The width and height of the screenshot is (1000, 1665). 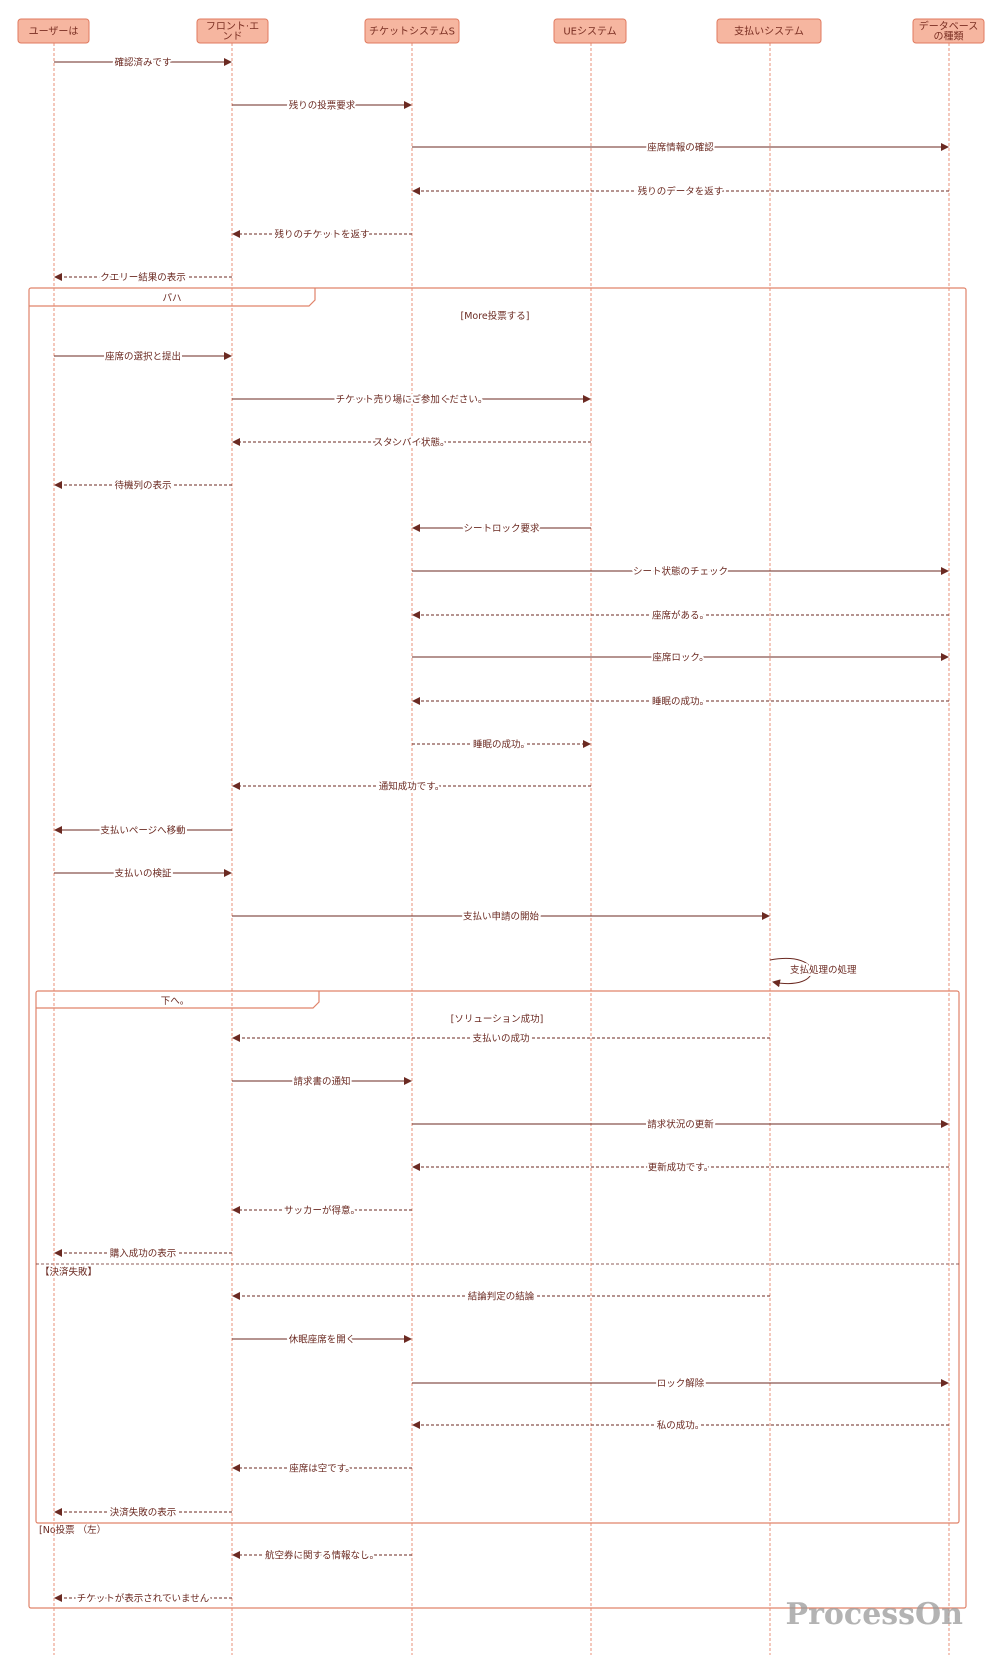 I want to click on message: 私の成功。, so click(x=680, y=1426).